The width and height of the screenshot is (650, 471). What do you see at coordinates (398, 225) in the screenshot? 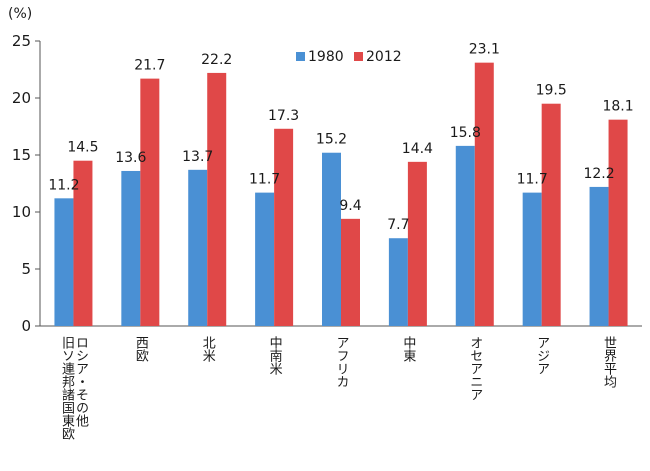
I see `data-label-1980: 7.7` at bounding box center [398, 225].